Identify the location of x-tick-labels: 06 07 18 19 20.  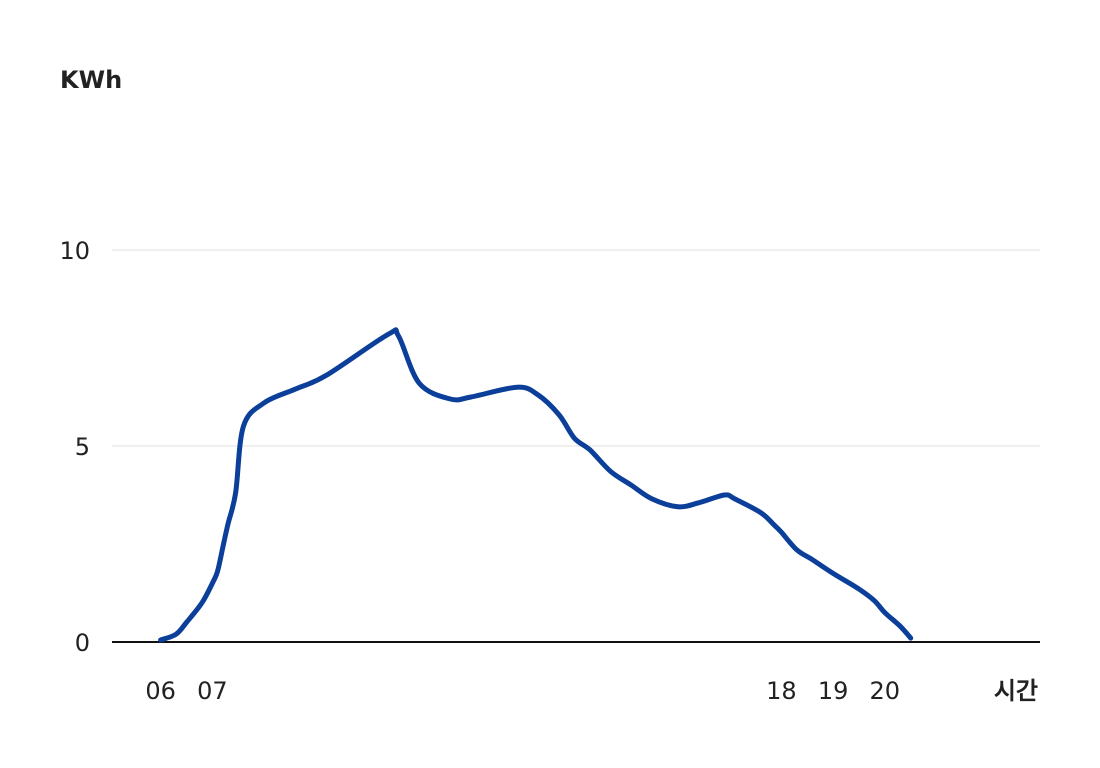
(522, 691).